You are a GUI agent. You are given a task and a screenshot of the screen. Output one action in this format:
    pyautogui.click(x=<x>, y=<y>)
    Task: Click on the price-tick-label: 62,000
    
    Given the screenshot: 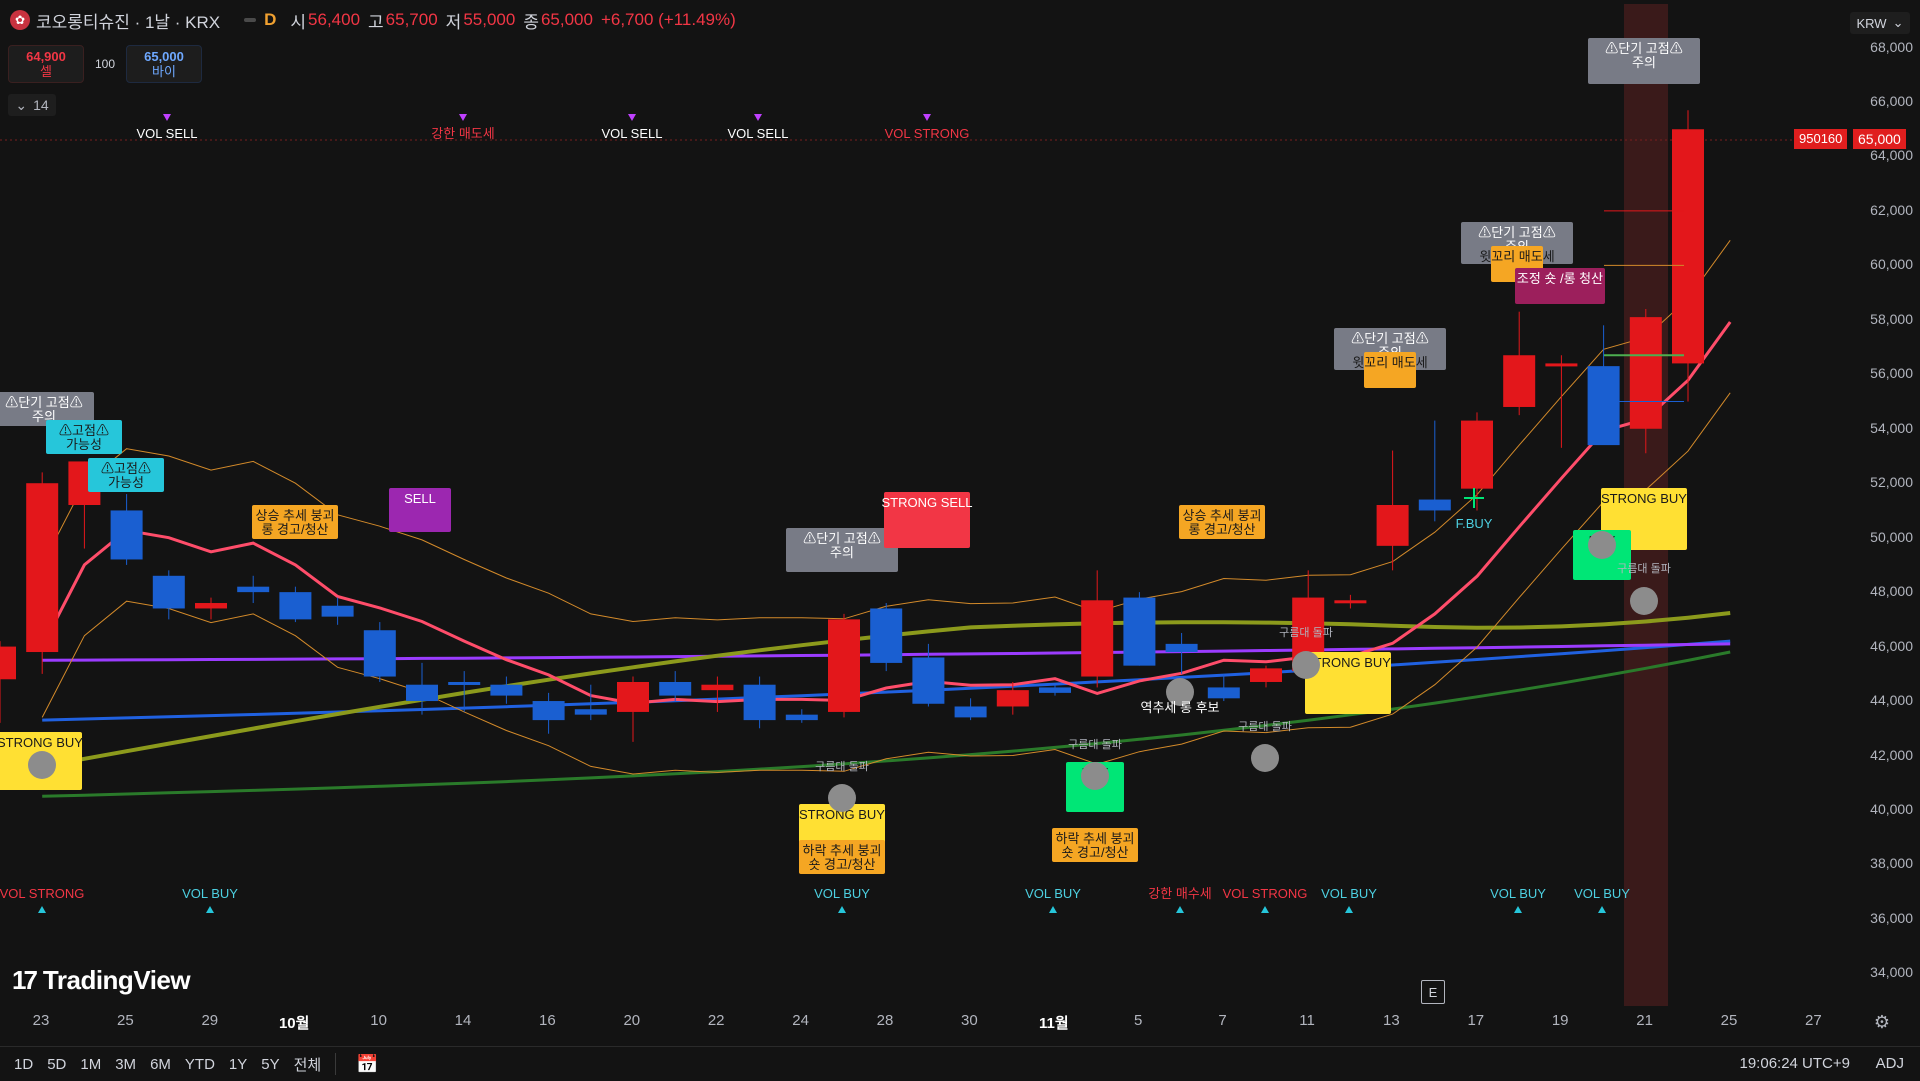 What is the action you would take?
    pyautogui.click(x=1891, y=209)
    